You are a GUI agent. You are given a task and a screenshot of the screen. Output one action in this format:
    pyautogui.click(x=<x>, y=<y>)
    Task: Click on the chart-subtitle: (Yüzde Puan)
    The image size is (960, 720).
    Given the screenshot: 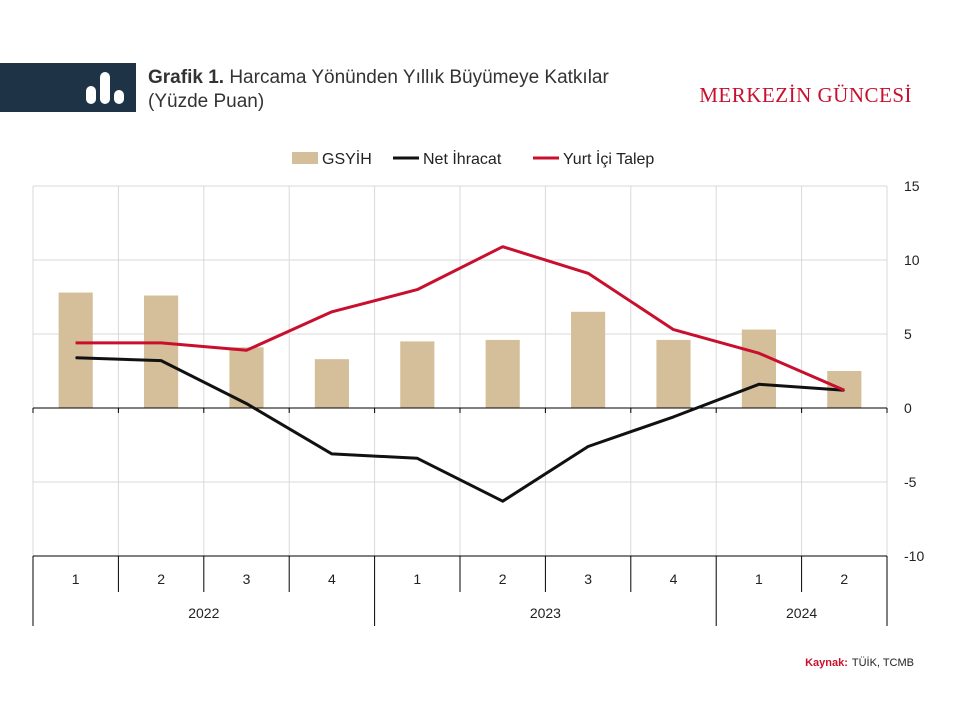 What is the action you would take?
    pyautogui.click(x=206, y=101)
    